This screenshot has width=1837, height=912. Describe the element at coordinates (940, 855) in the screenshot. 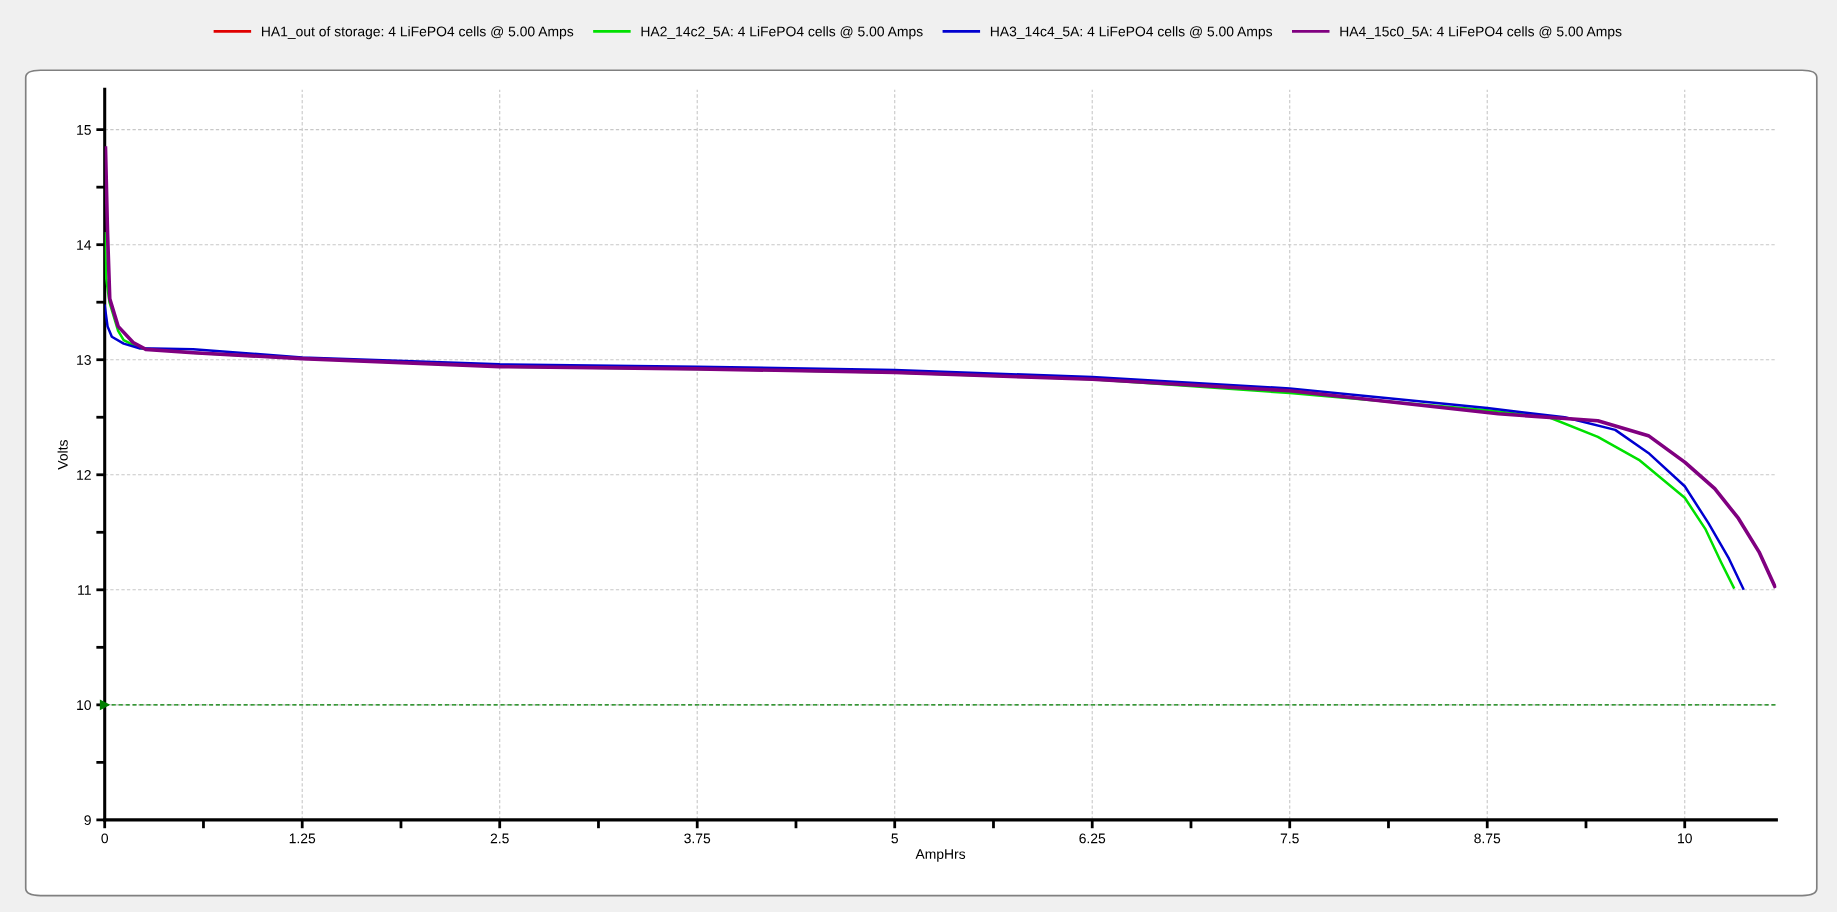

I see `x-axis-title: AmpHrs` at that location.